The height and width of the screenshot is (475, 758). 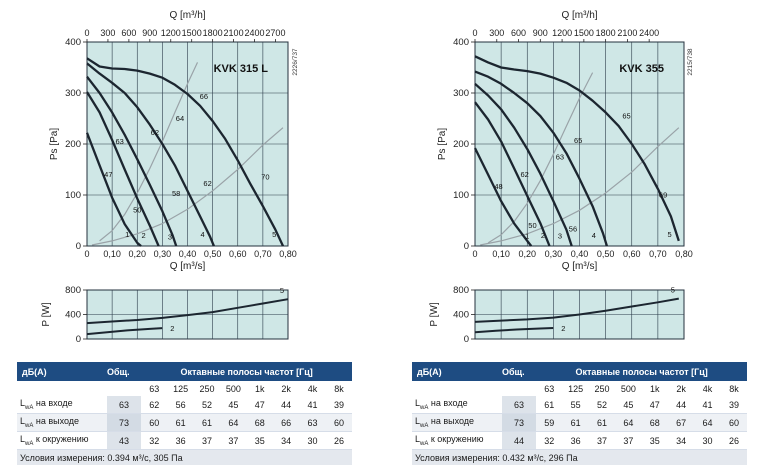 I want to click on curve-annotation: 2, so click(x=543, y=235).